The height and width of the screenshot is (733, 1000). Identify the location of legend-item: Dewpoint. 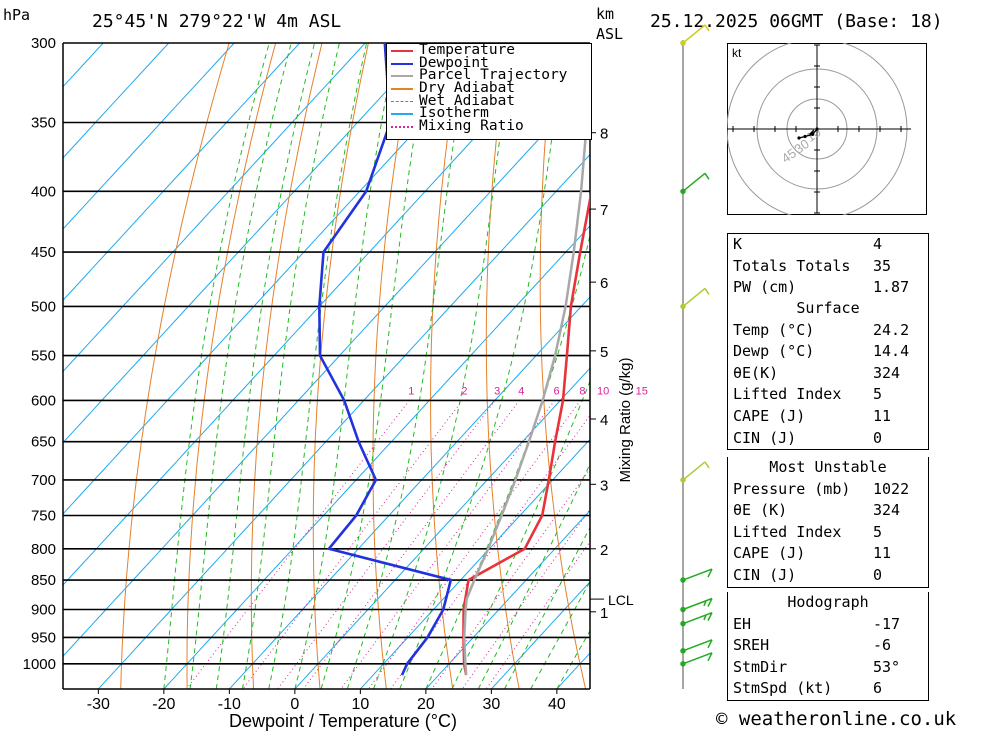
(489, 62).